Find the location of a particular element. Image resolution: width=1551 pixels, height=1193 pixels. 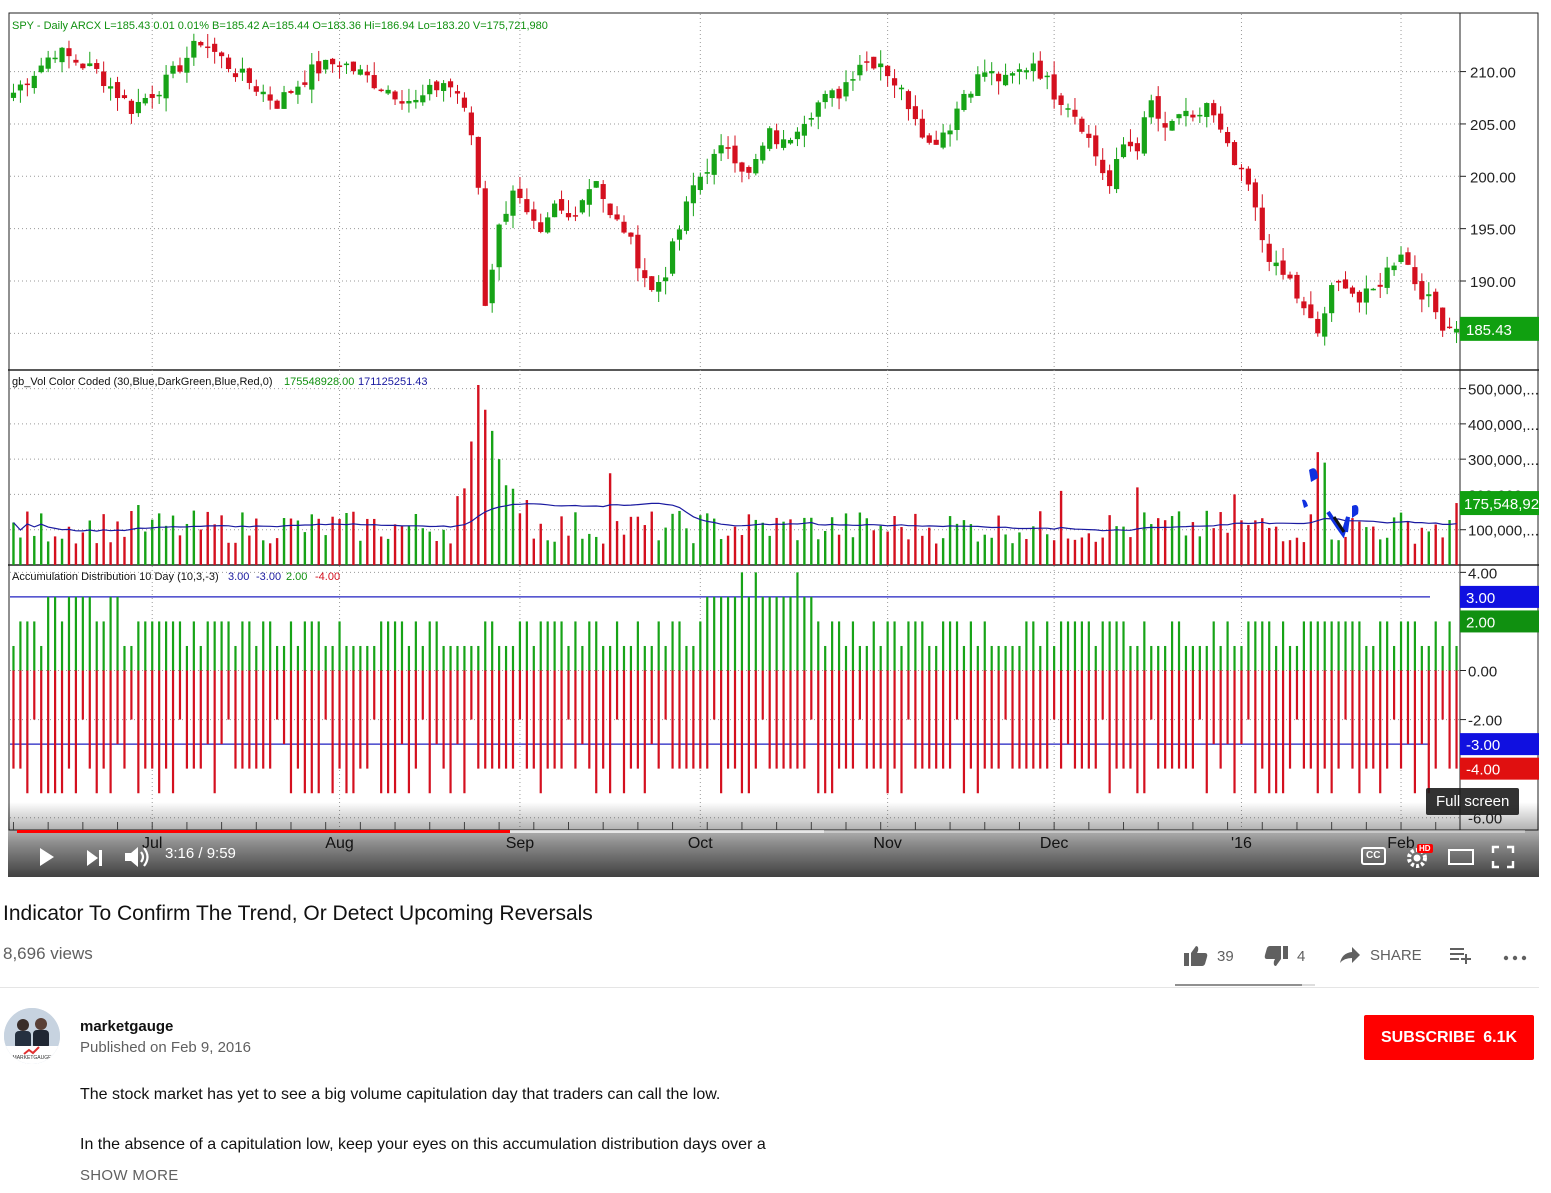

thumbs-down-icon is located at coordinates (1276, 956).